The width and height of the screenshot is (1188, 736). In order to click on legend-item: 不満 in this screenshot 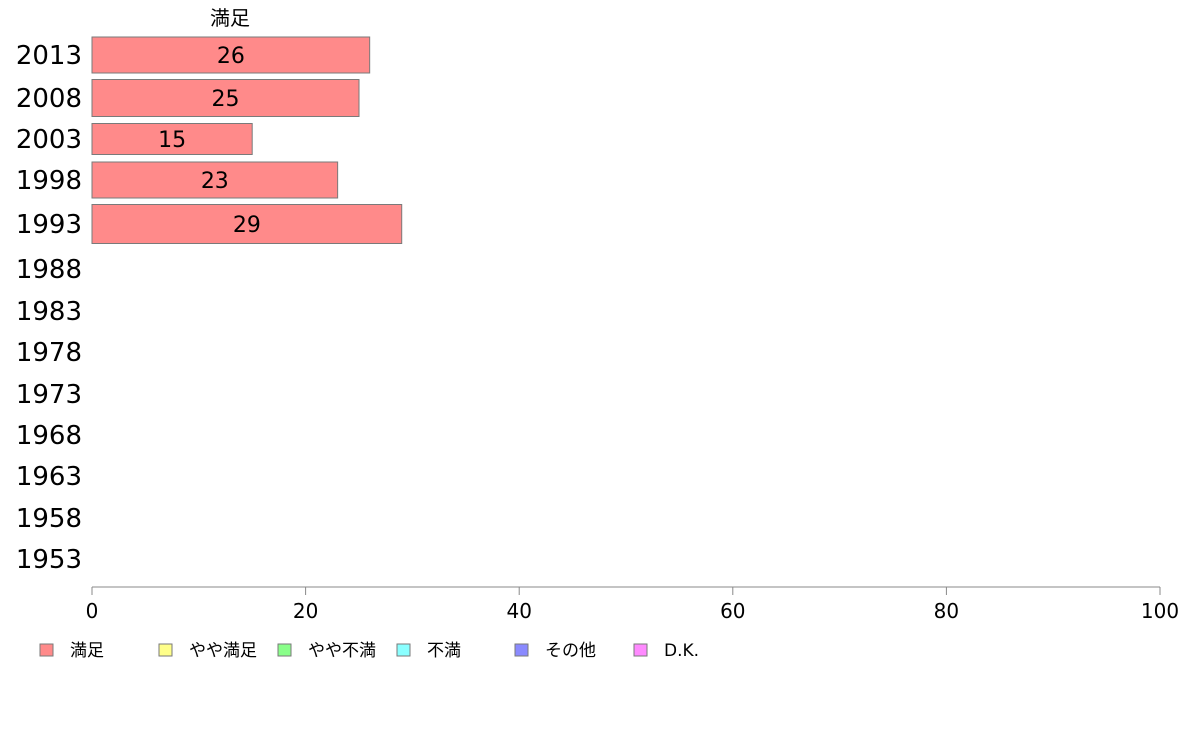, I will do `click(428, 651)`.